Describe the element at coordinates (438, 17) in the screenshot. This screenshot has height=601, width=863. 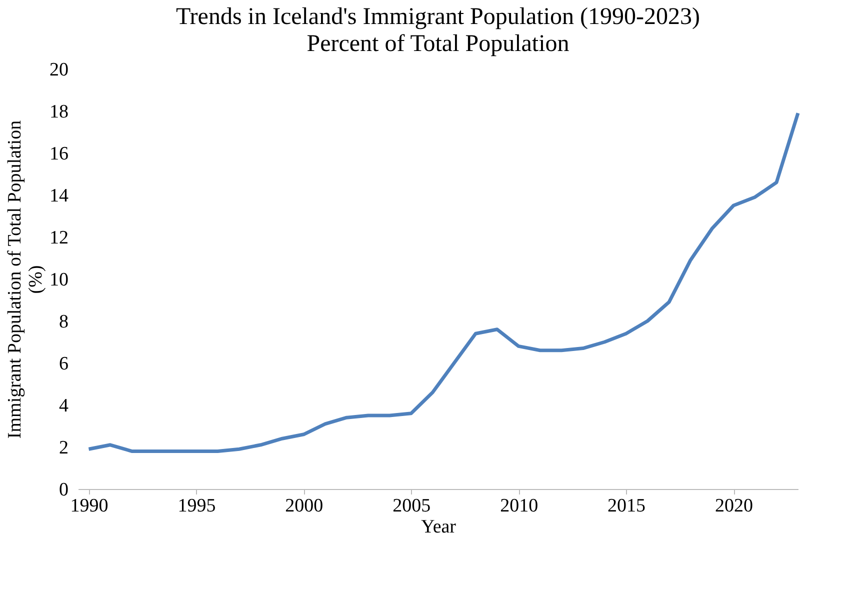
I see `chart-title: Trends in Iceland's Immigrant Population (1990-2023)` at that location.